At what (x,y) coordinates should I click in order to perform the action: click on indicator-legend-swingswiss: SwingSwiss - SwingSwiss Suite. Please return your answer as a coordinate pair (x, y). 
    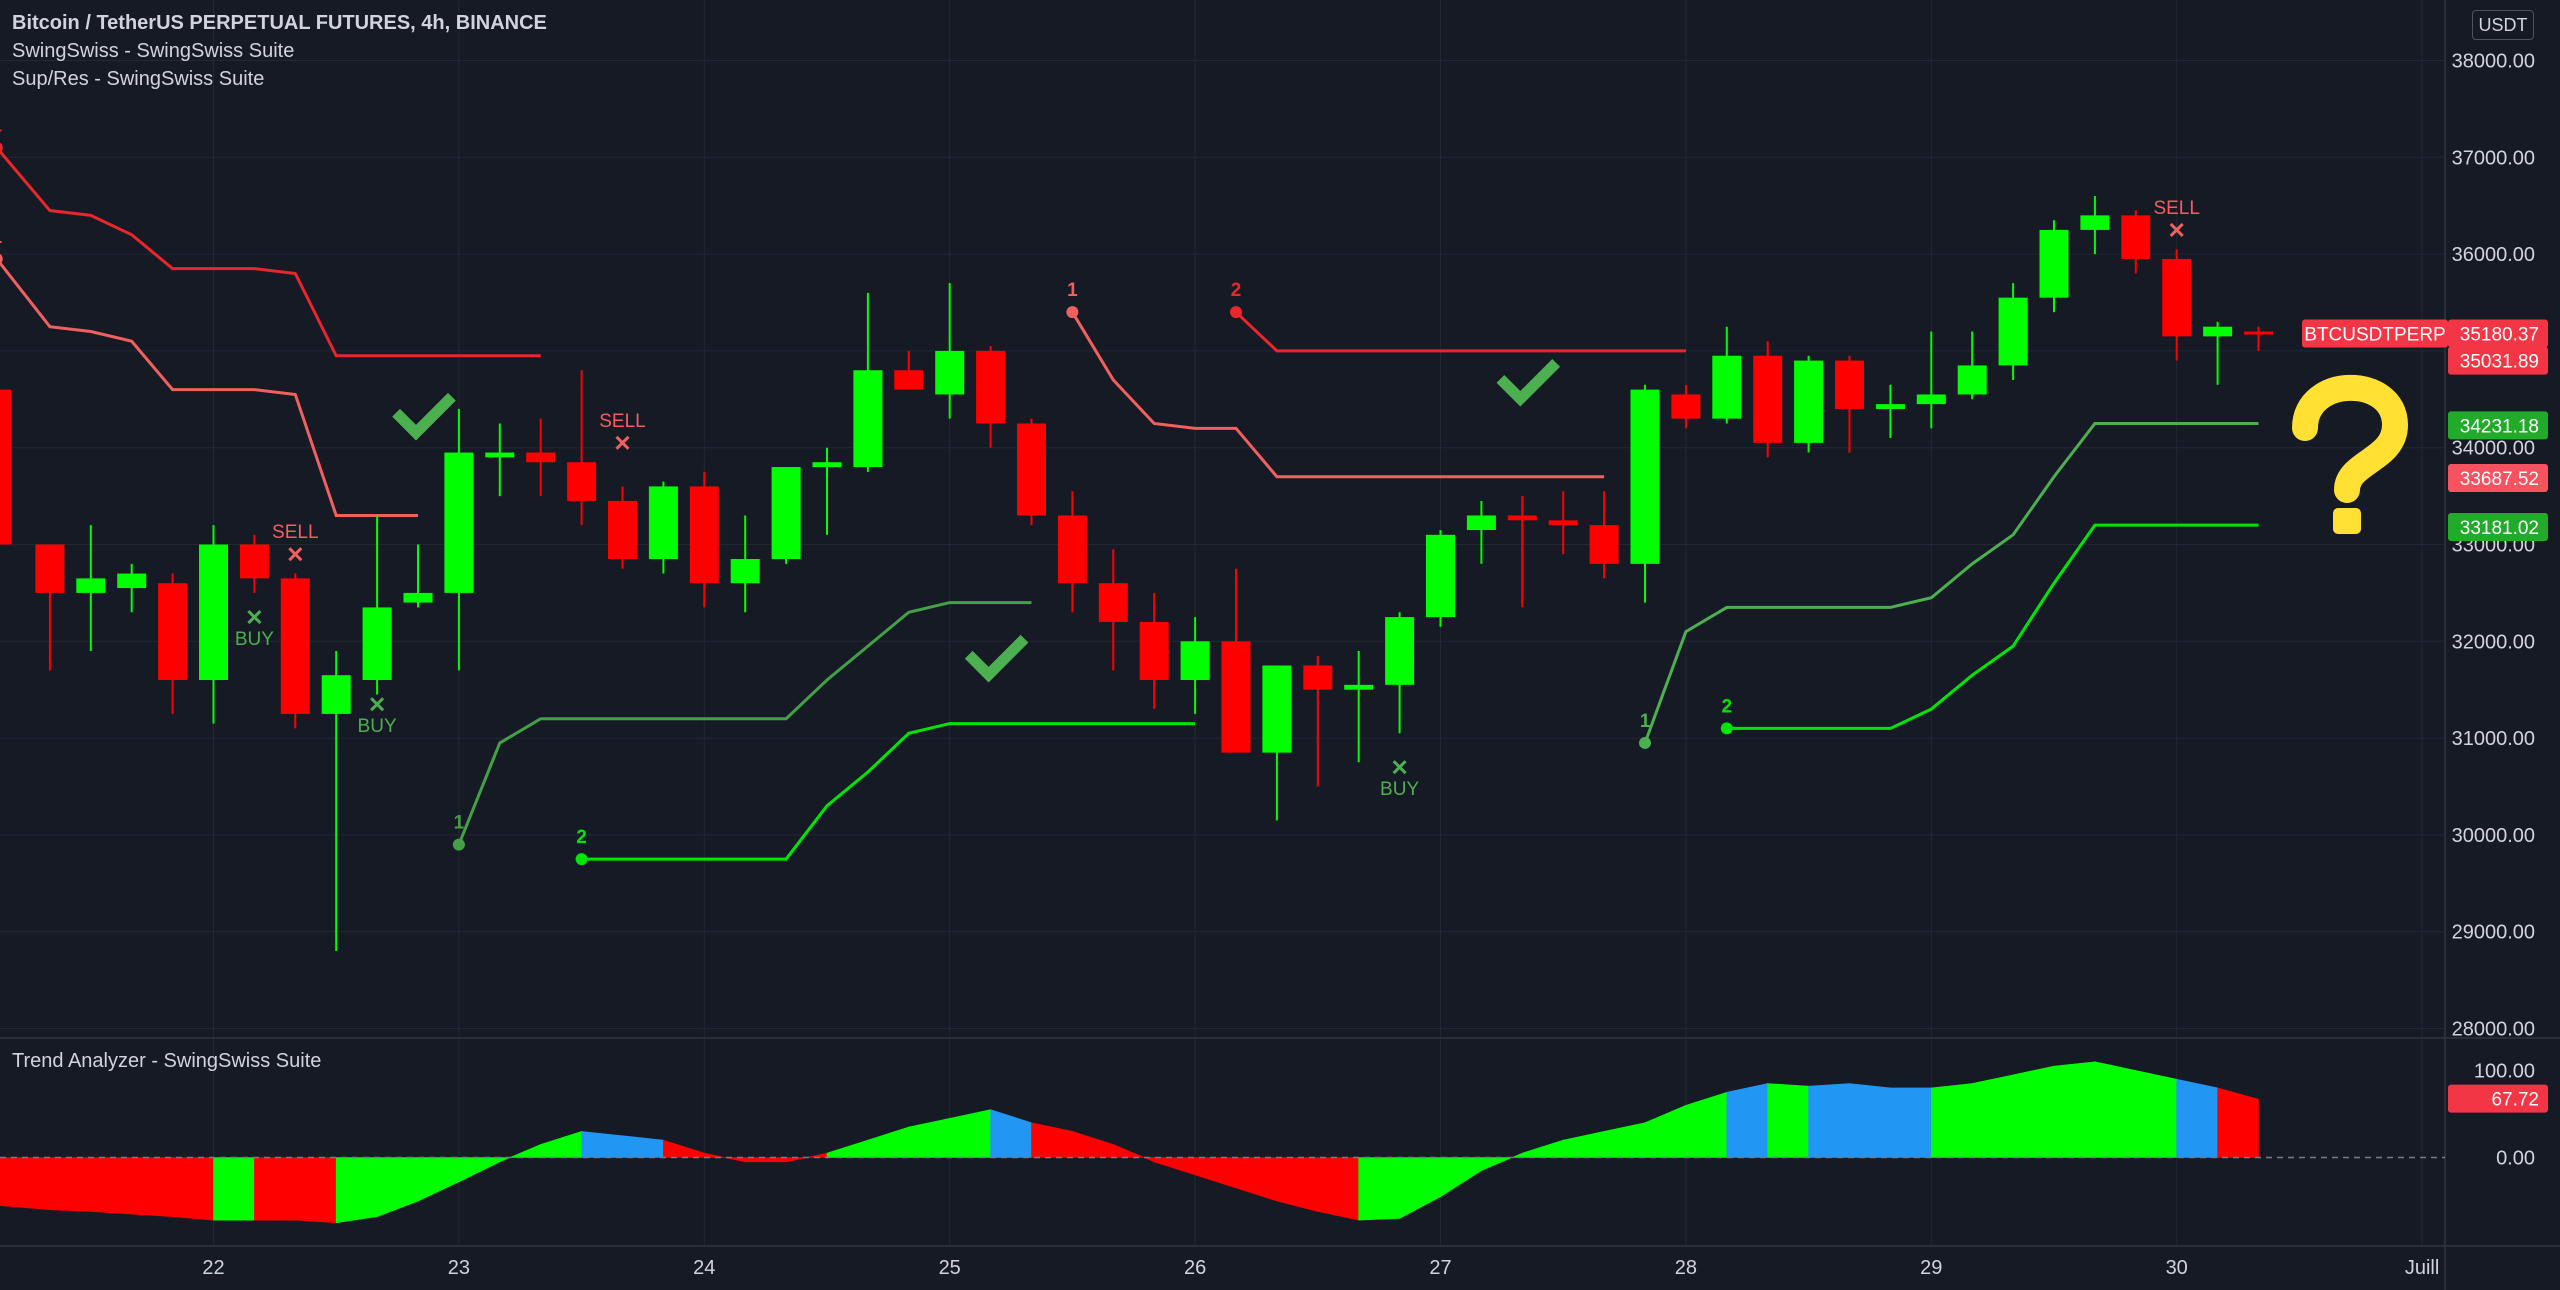
    Looking at the image, I should click on (153, 51).